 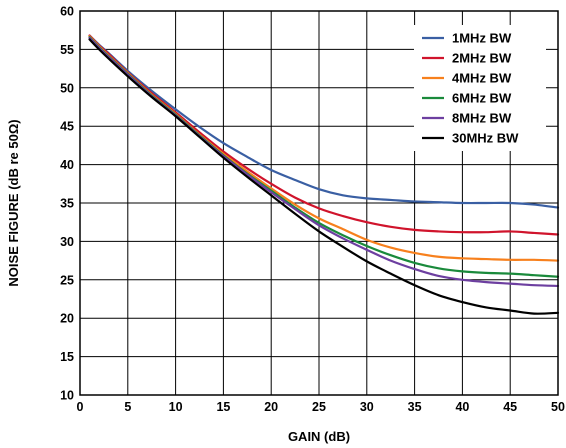 I want to click on x-tick-label: 10, so click(x=176, y=407).